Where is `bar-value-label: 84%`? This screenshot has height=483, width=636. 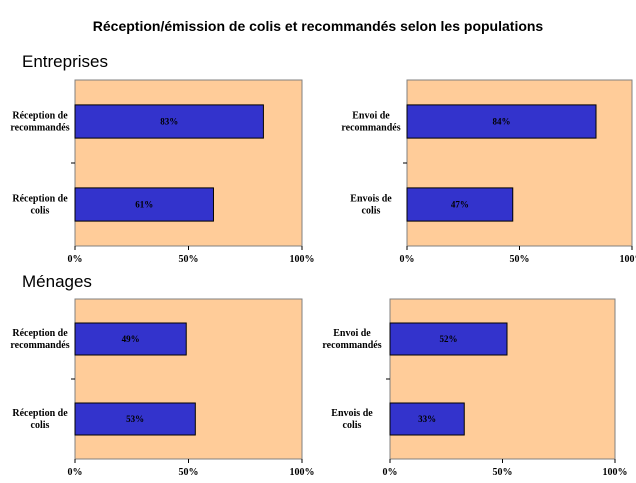
bar-value-label: 84% is located at coordinates (502, 122).